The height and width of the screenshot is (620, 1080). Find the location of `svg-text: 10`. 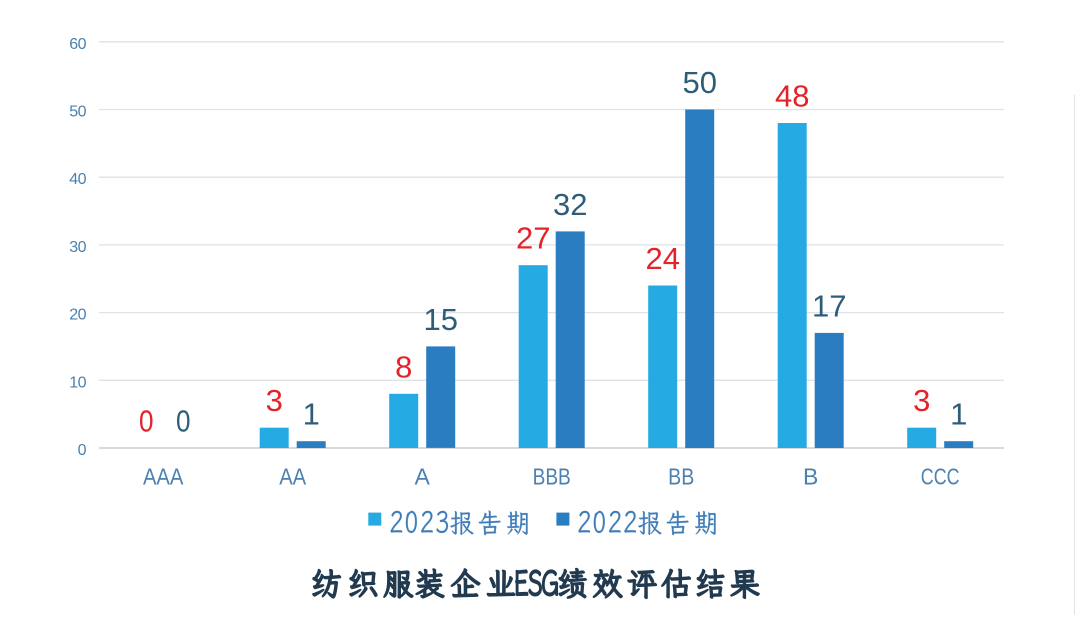

svg-text: 10 is located at coordinates (77, 382).